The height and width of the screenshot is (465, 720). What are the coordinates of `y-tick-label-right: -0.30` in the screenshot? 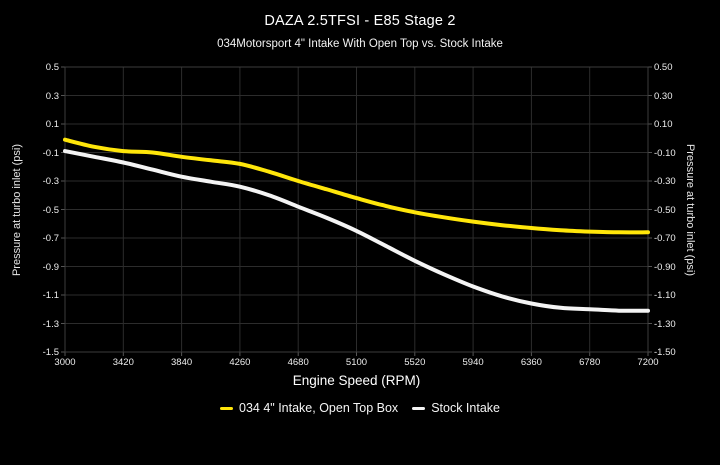 It's located at (665, 181).